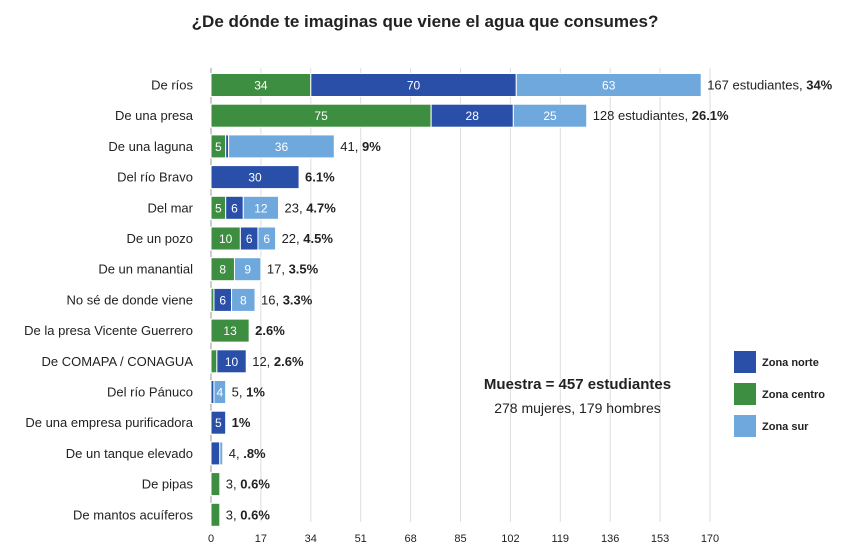 This screenshot has width=850, height=552. I want to click on bar-total-count: 128 estudiantes,, so click(642, 115).